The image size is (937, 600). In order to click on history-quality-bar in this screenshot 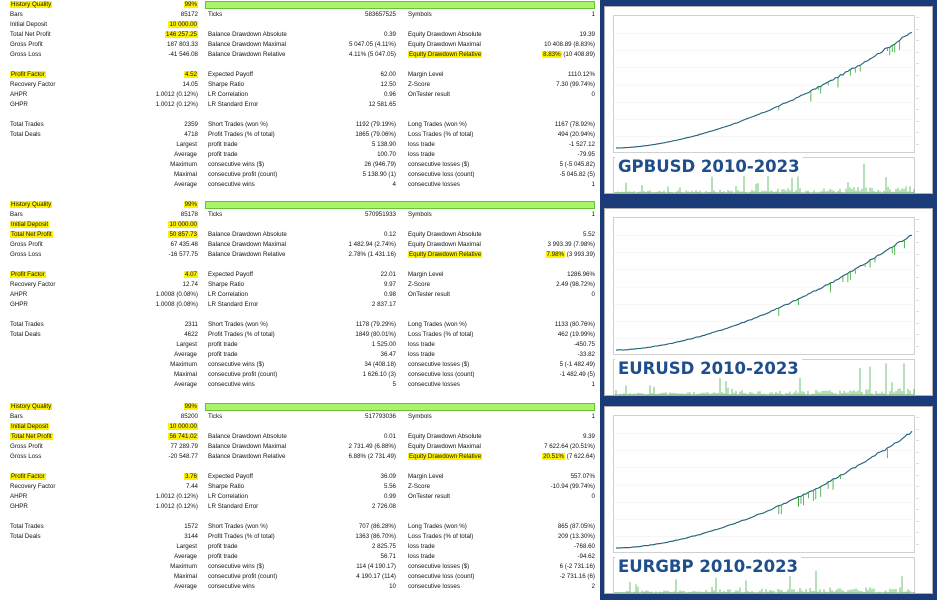, I will do `click(400, 205)`.